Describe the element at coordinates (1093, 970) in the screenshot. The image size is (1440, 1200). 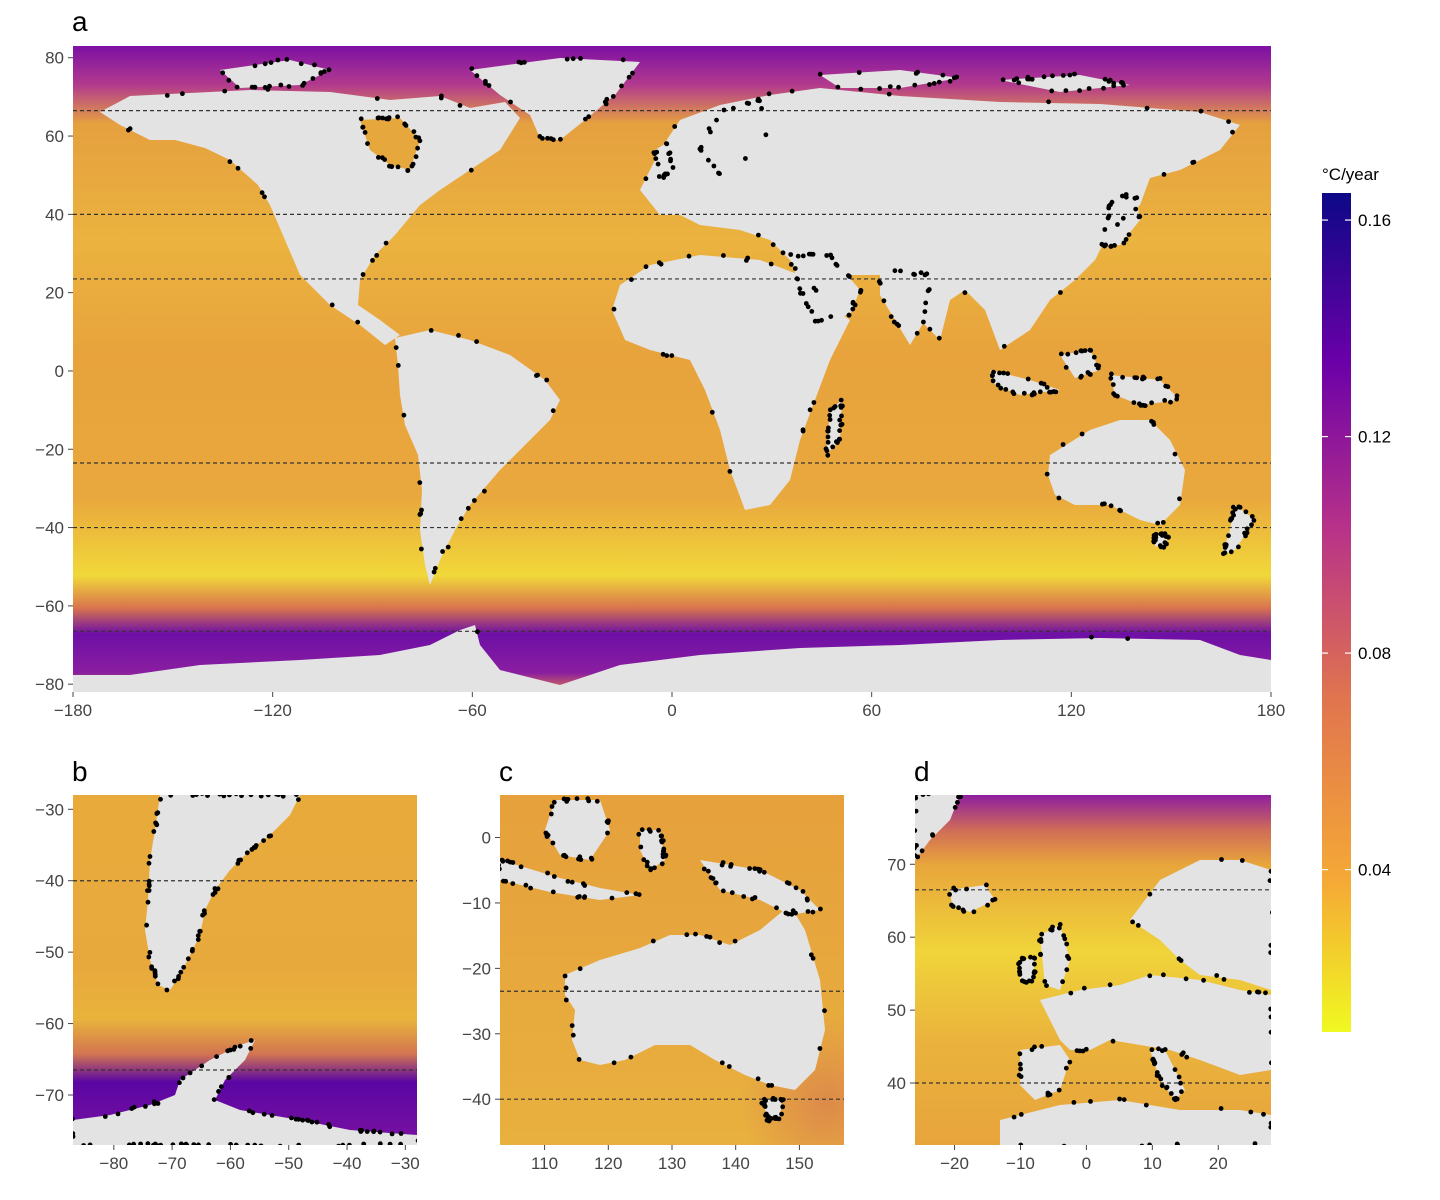
I see `panel-d-map` at that location.